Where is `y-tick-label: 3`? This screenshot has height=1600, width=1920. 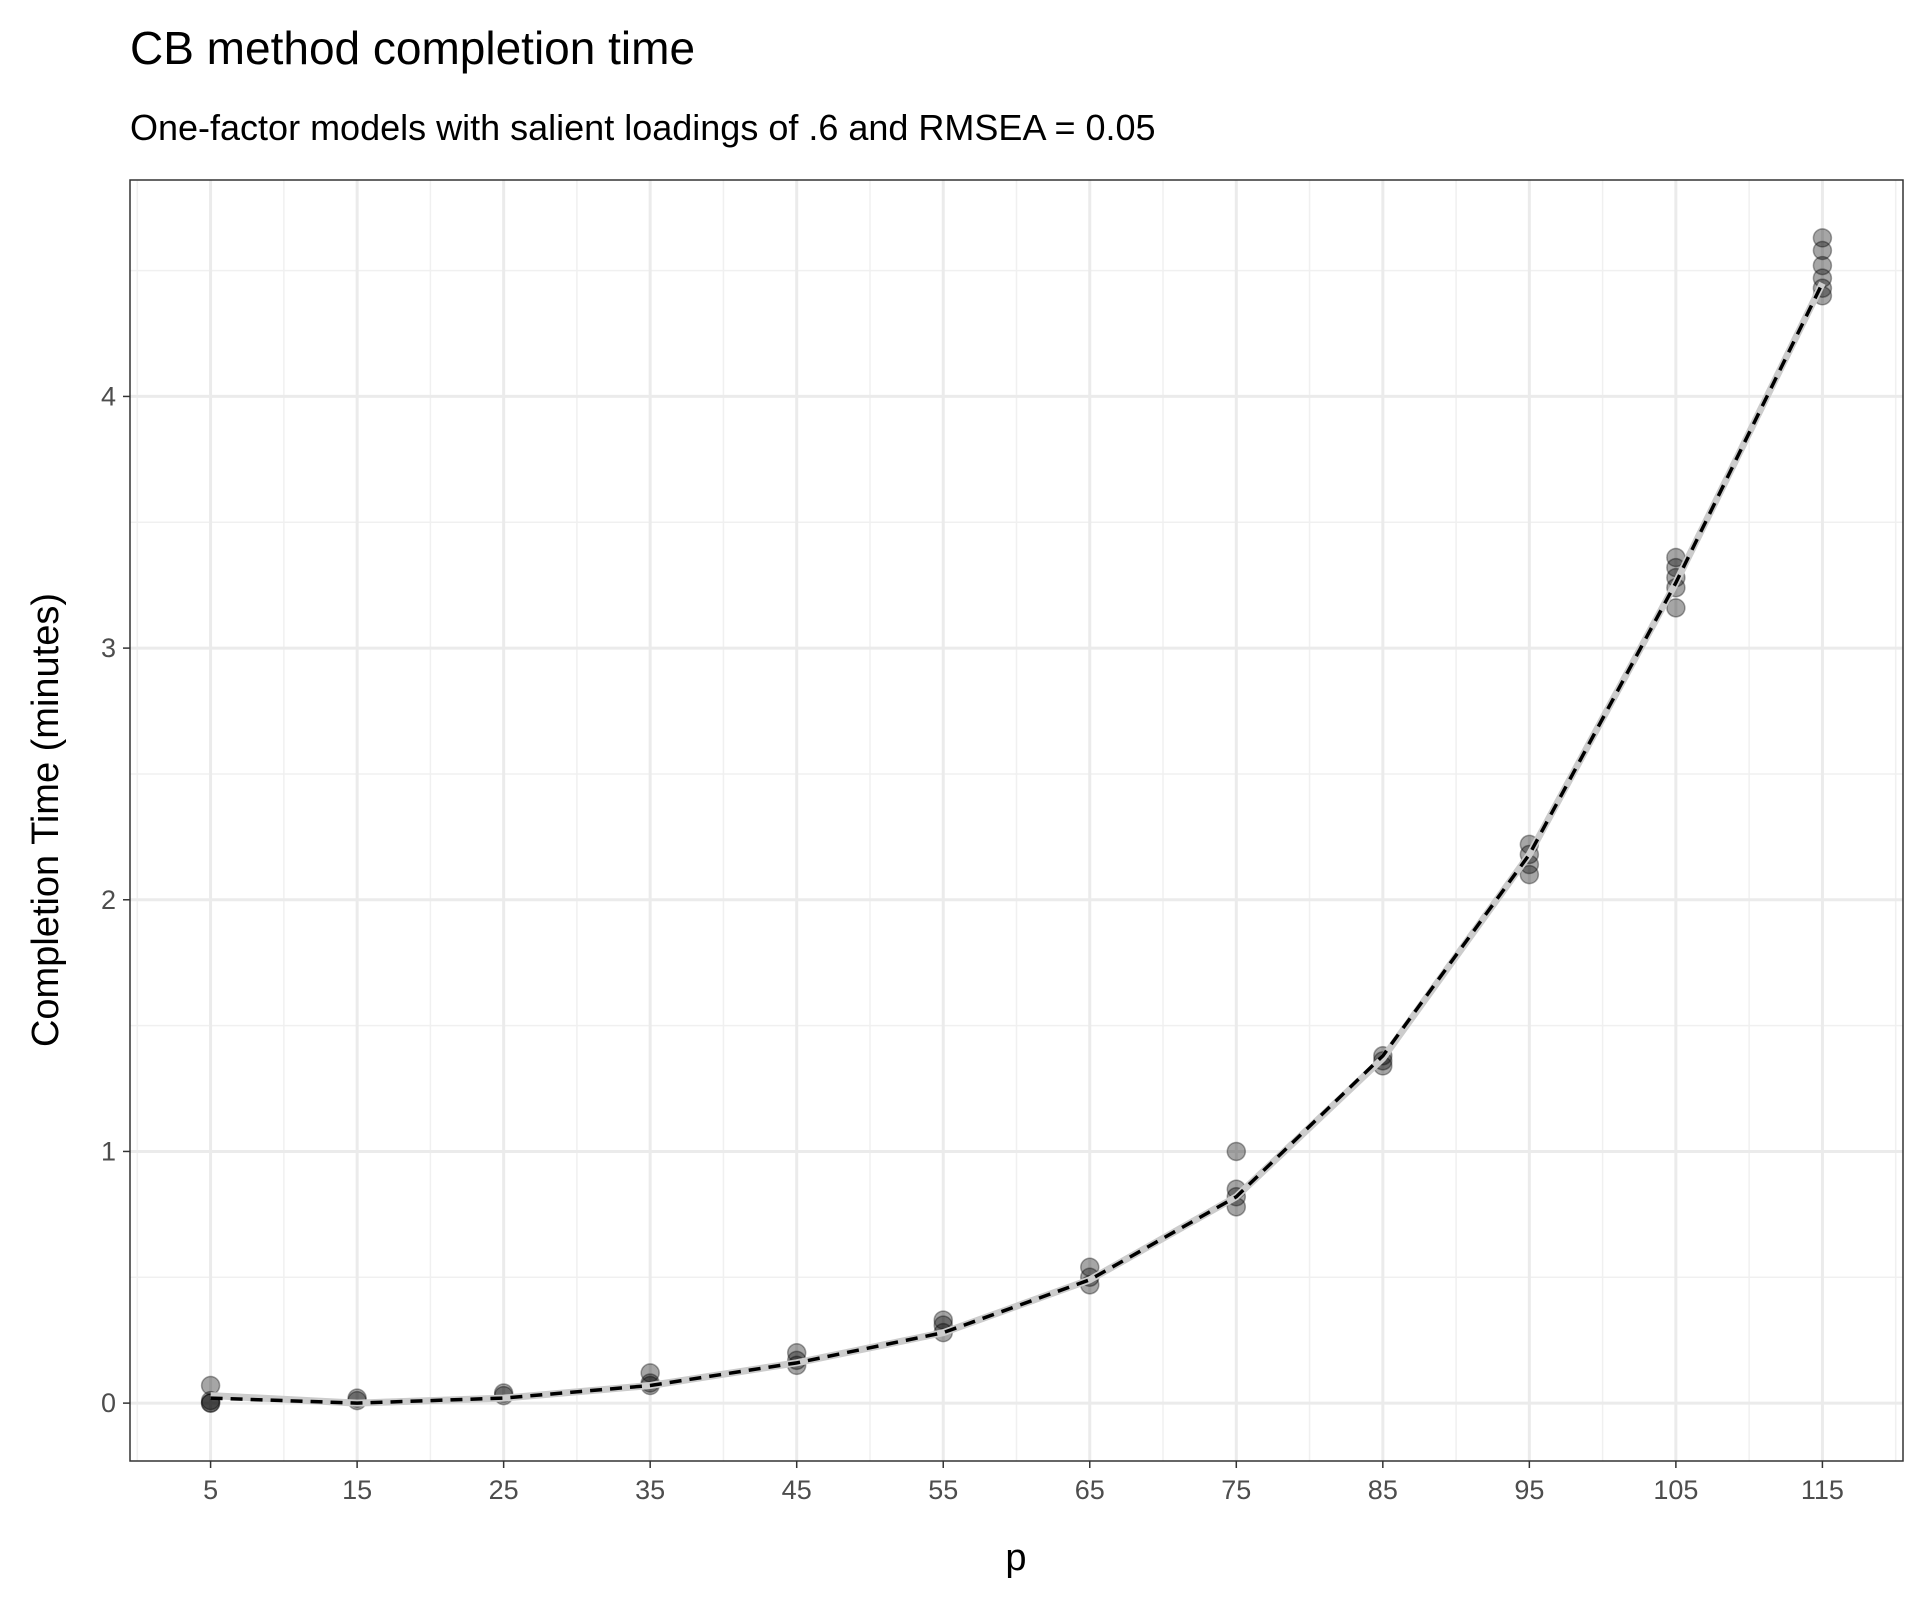
y-tick-label: 3 is located at coordinates (108, 648).